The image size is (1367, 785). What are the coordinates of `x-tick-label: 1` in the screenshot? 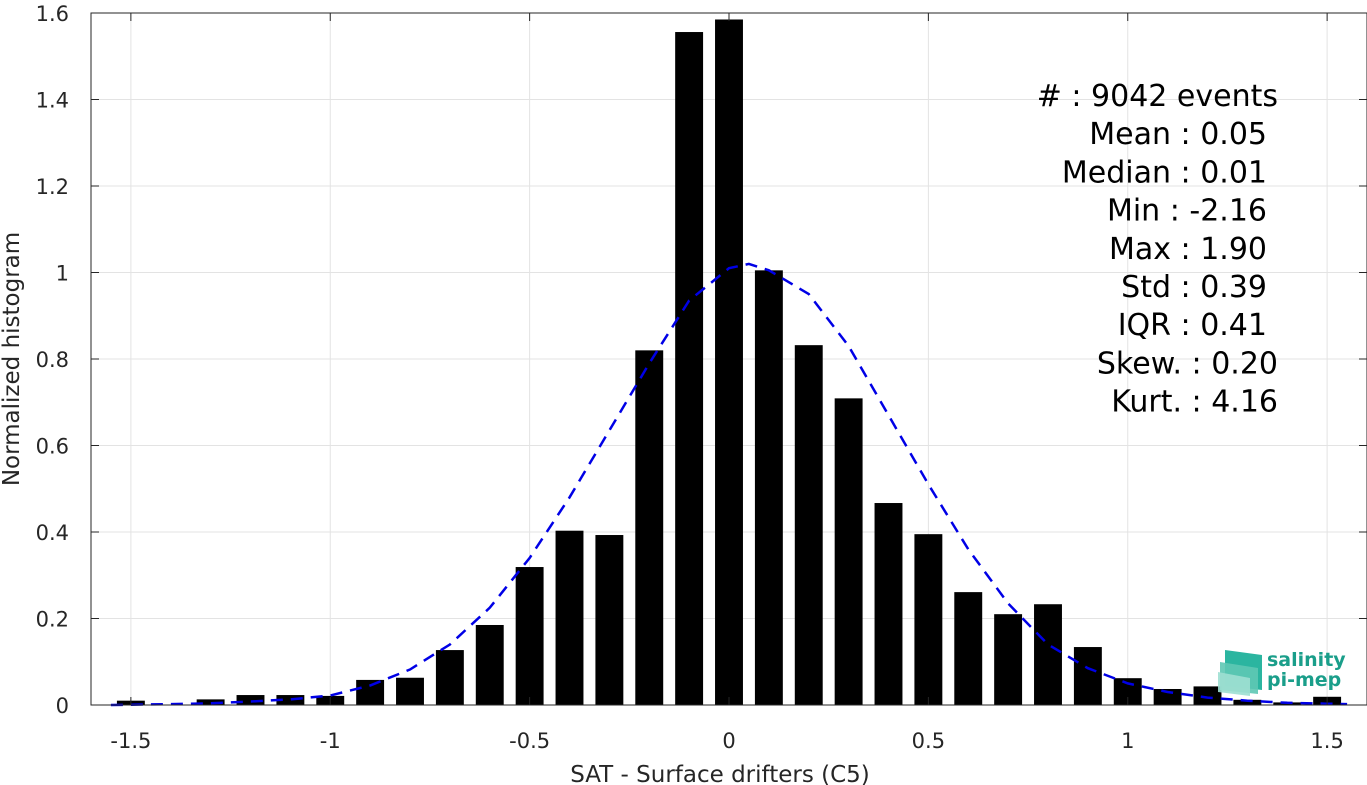 It's located at (1127, 741).